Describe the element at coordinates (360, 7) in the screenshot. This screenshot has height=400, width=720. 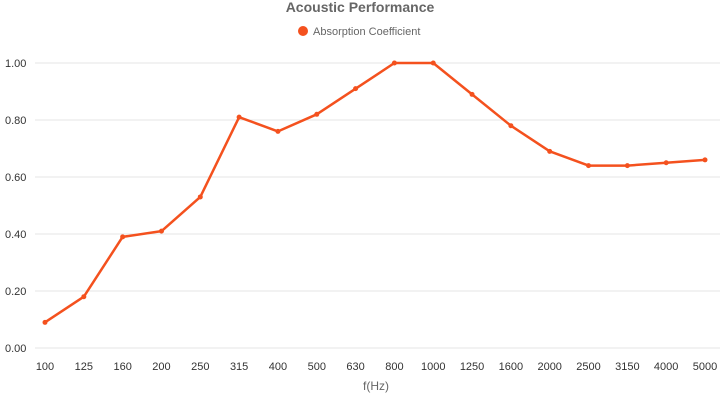
I see `chart-title: Acoustic Performance` at that location.